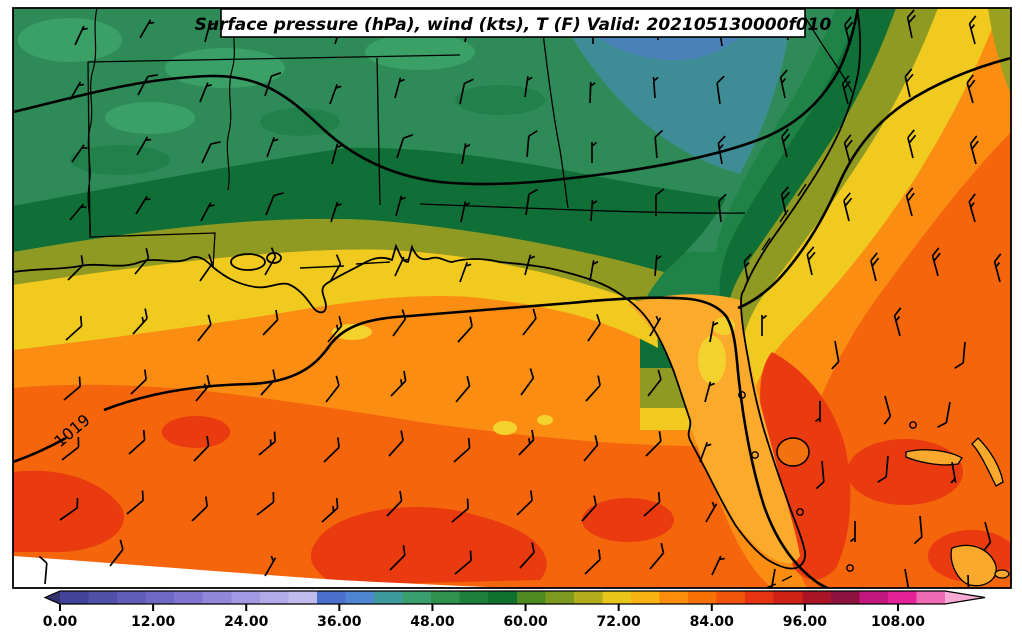 This screenshot has width=1022, height=633. Describe the element at coordinates (513, 23) in the screenshot. I see `title-background` at that location.